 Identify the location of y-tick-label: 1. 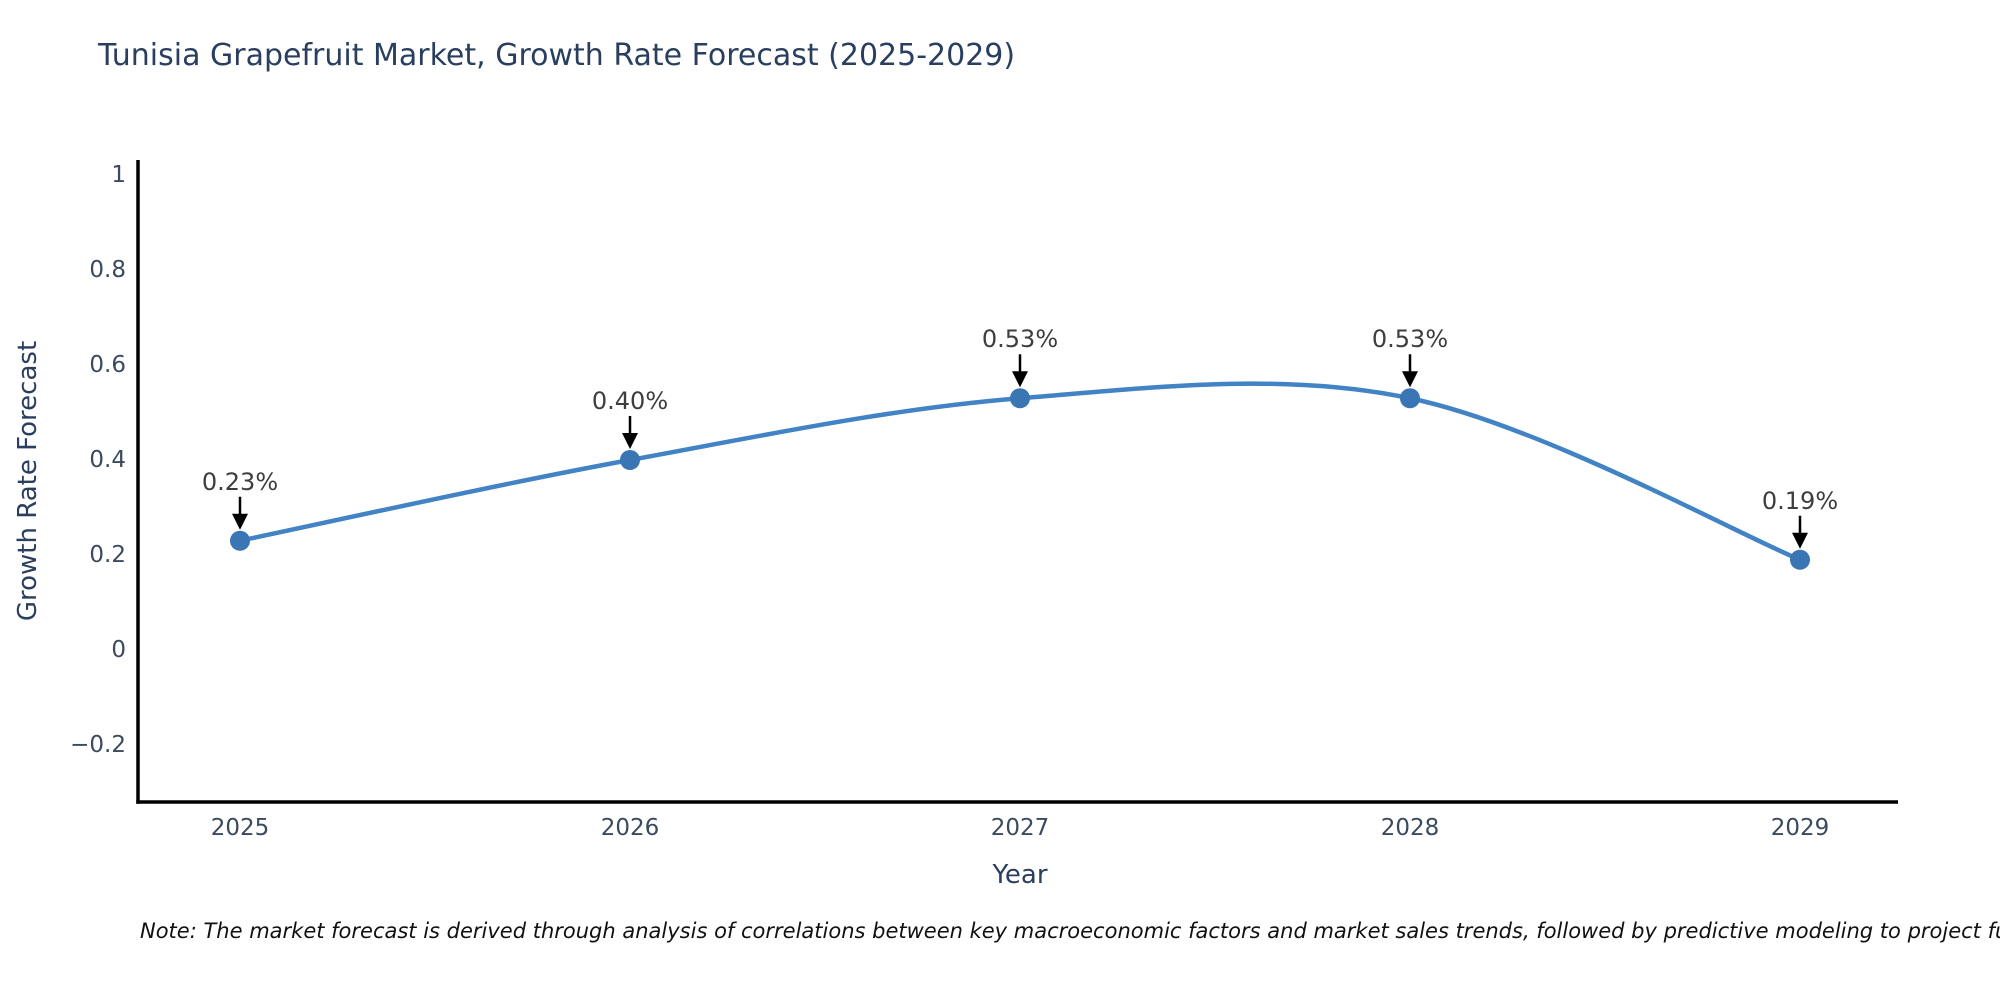
(118, 175).